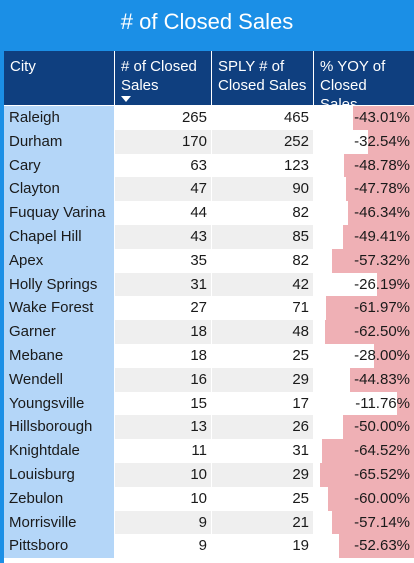  I want to click on cell-closed-sales: 27, so click(163, 308).